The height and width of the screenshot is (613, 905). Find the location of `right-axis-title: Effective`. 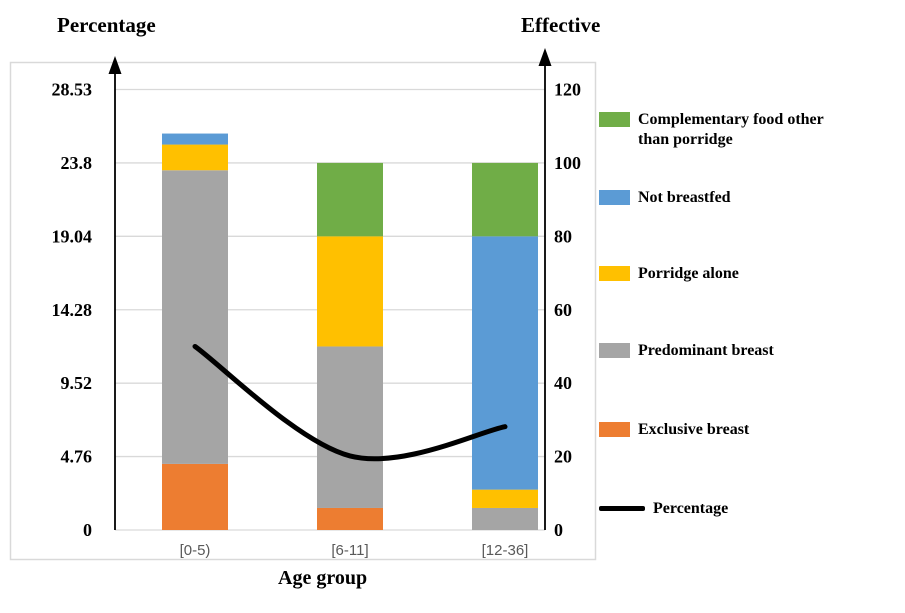

right-axis-title: Effective is located at coordinates (561, 25).